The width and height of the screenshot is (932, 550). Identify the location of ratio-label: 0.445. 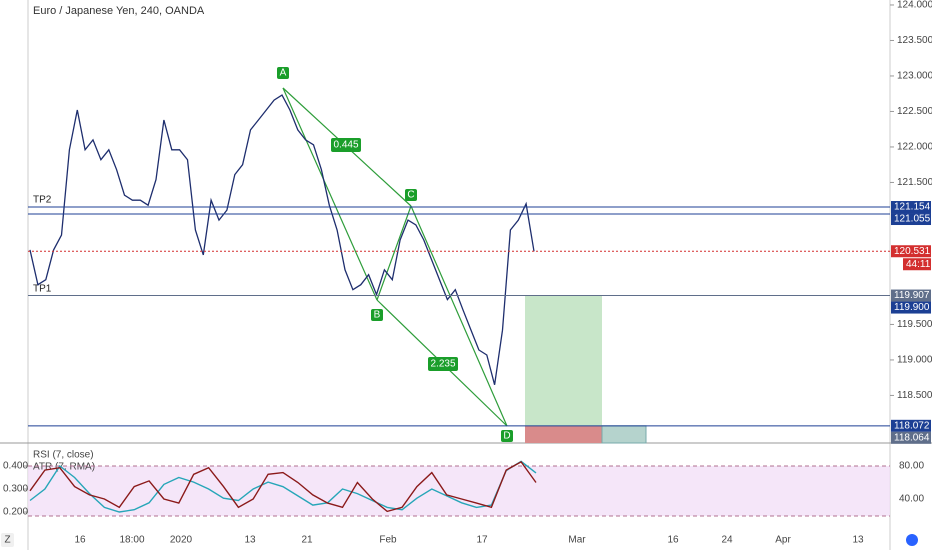
(345, 145).